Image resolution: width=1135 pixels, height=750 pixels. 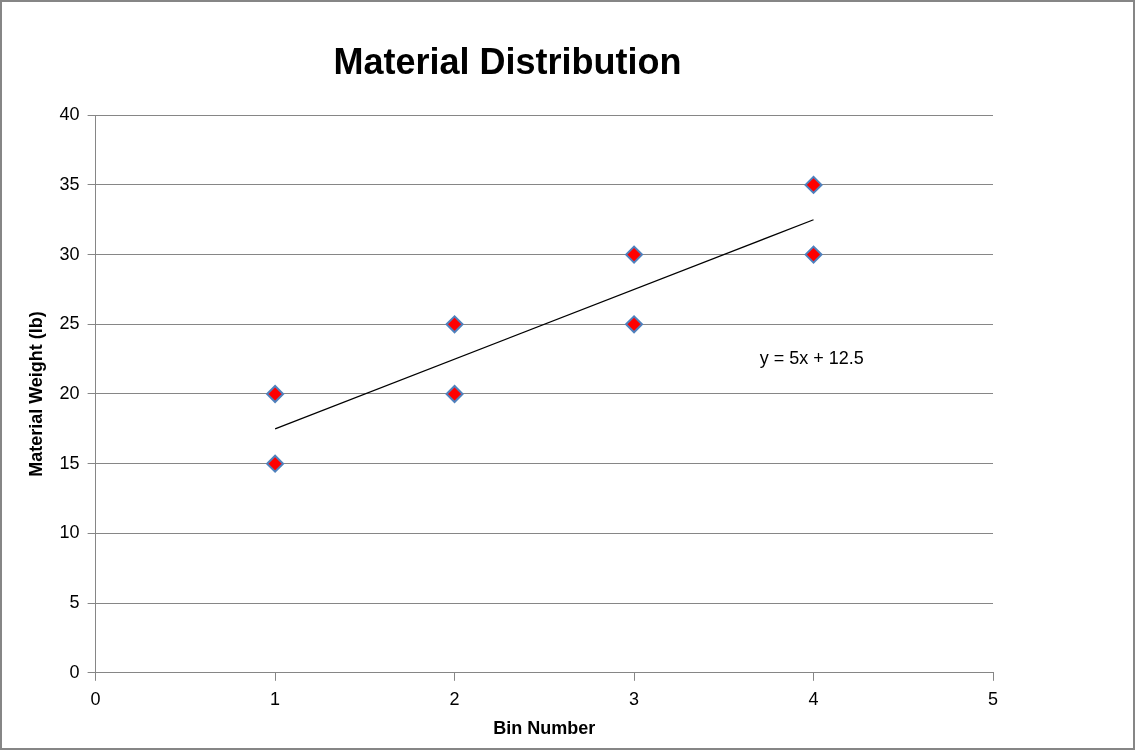 What do you see at coordinates (69, 462) in the screenshot?
I see `y-tick-label: 15` at bounding box center [69, 462].